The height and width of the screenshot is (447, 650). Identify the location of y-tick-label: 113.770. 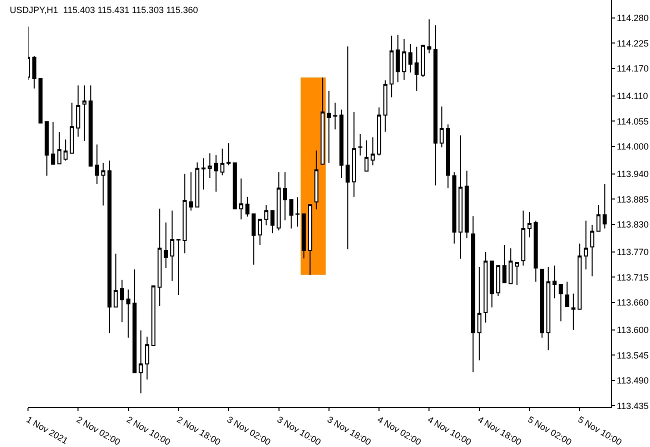
(632, 252).